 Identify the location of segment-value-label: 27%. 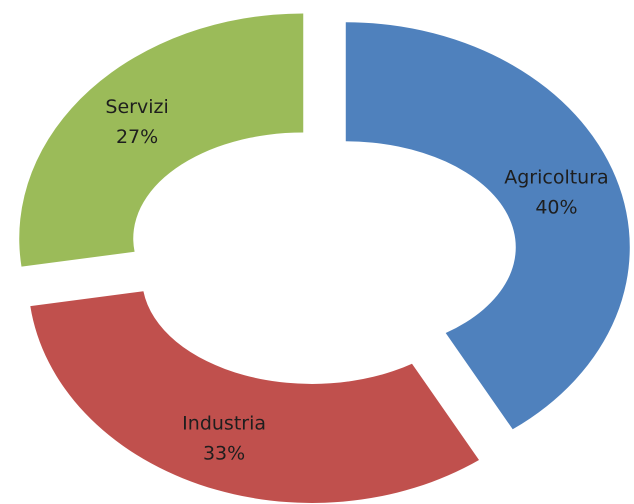
(137, 137).